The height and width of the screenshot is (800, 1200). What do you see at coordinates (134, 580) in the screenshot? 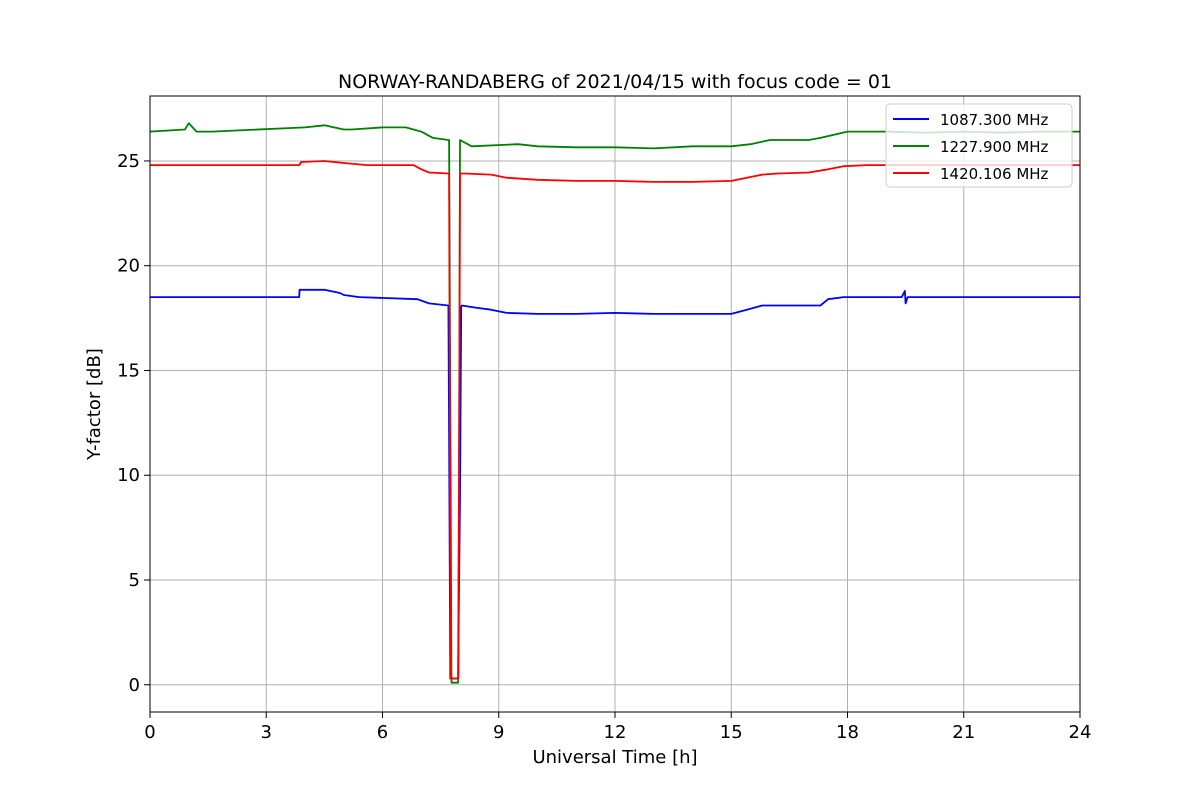
I see `y-tick-label: 5` at bounding box center [134, 580].